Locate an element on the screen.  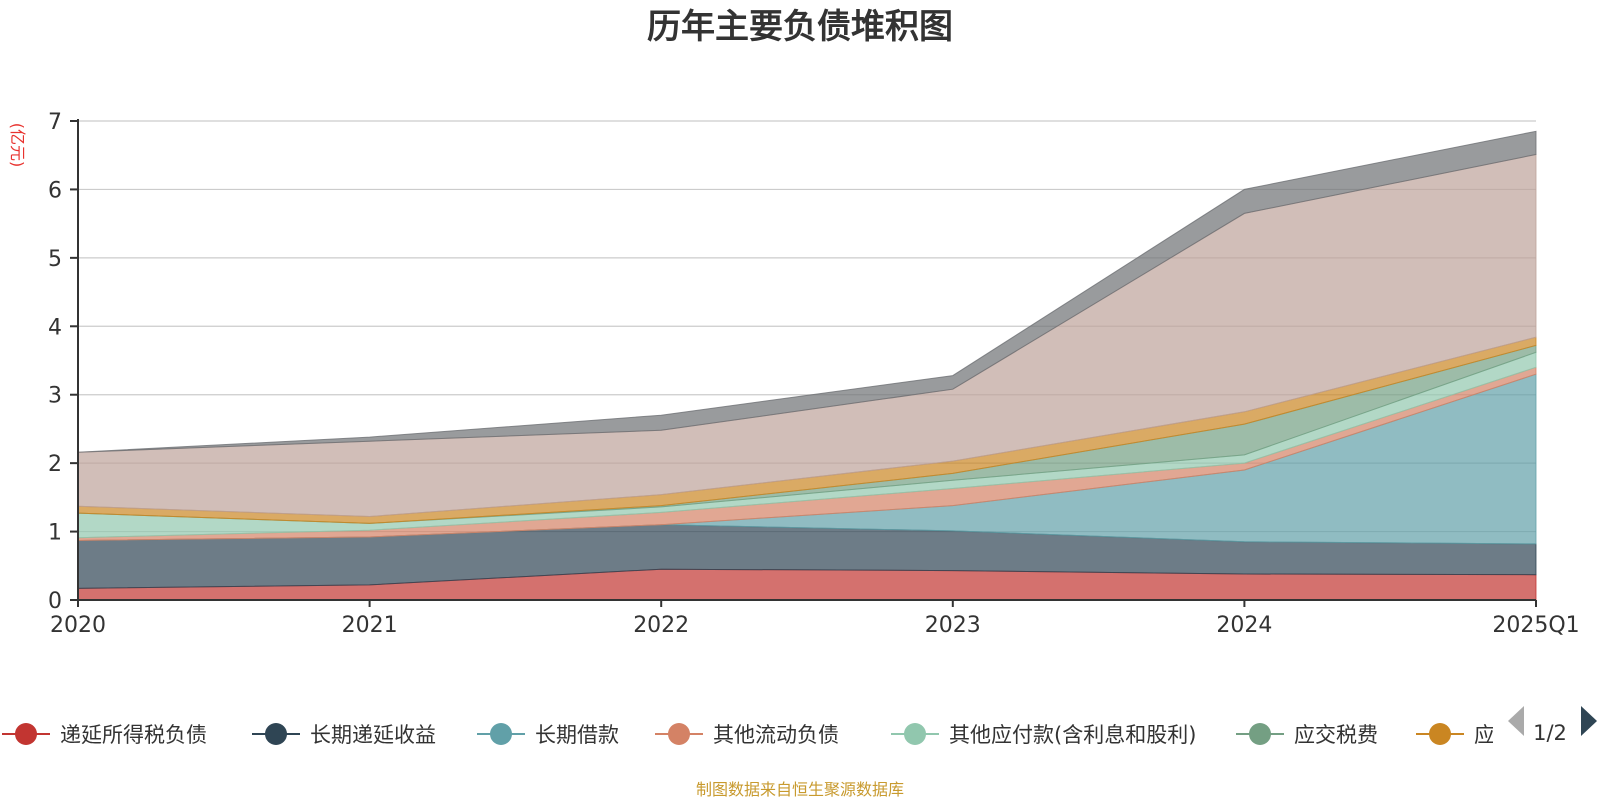
legend-item: 应 is located at coordinates (1455, 735).